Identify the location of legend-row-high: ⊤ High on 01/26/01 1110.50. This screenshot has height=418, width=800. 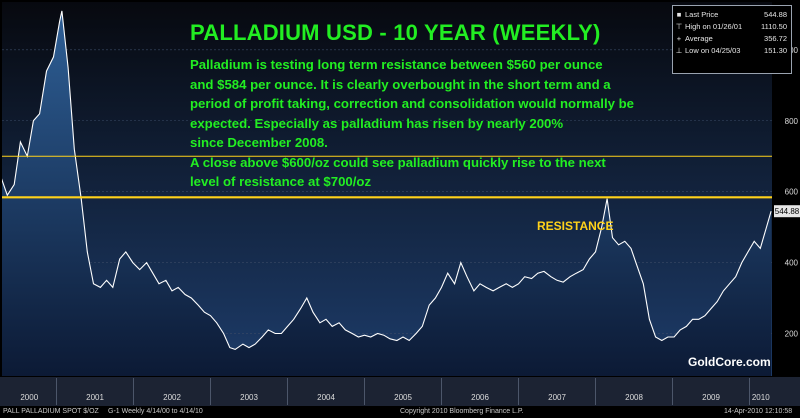
(732, 26).